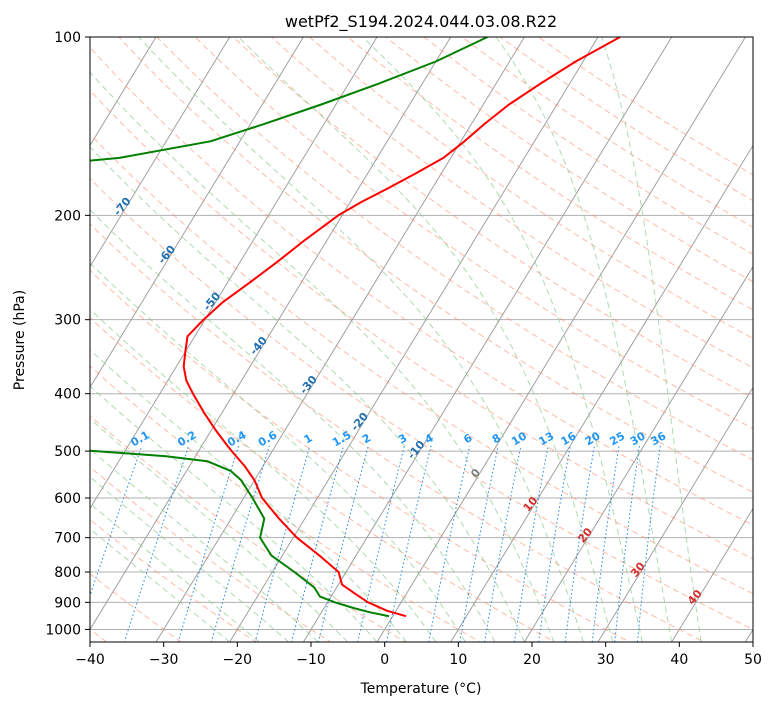  What do you see at coordinates (606, 660) in the screenshot?
I see `x-tick-label: 30` at bounding box center [606, 660].